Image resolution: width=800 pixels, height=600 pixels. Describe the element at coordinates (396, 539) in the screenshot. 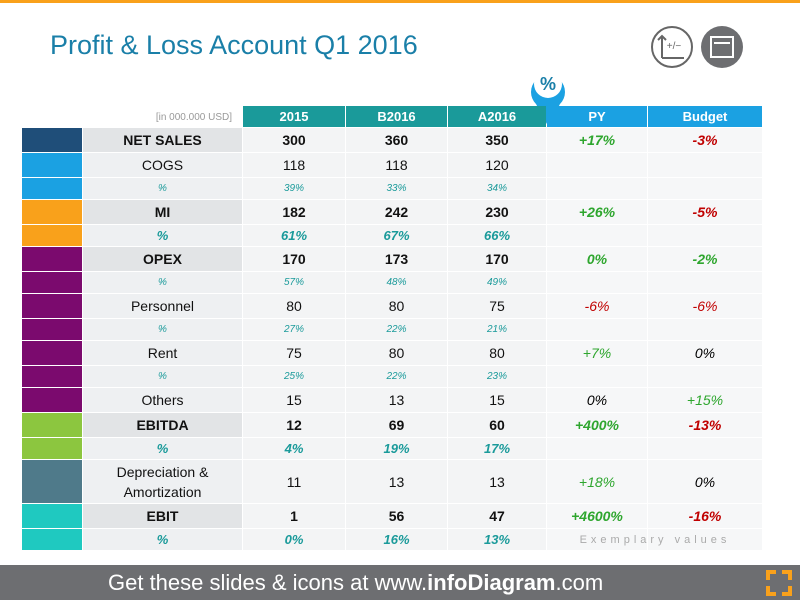

I see `value-cell: 16%` at that location.